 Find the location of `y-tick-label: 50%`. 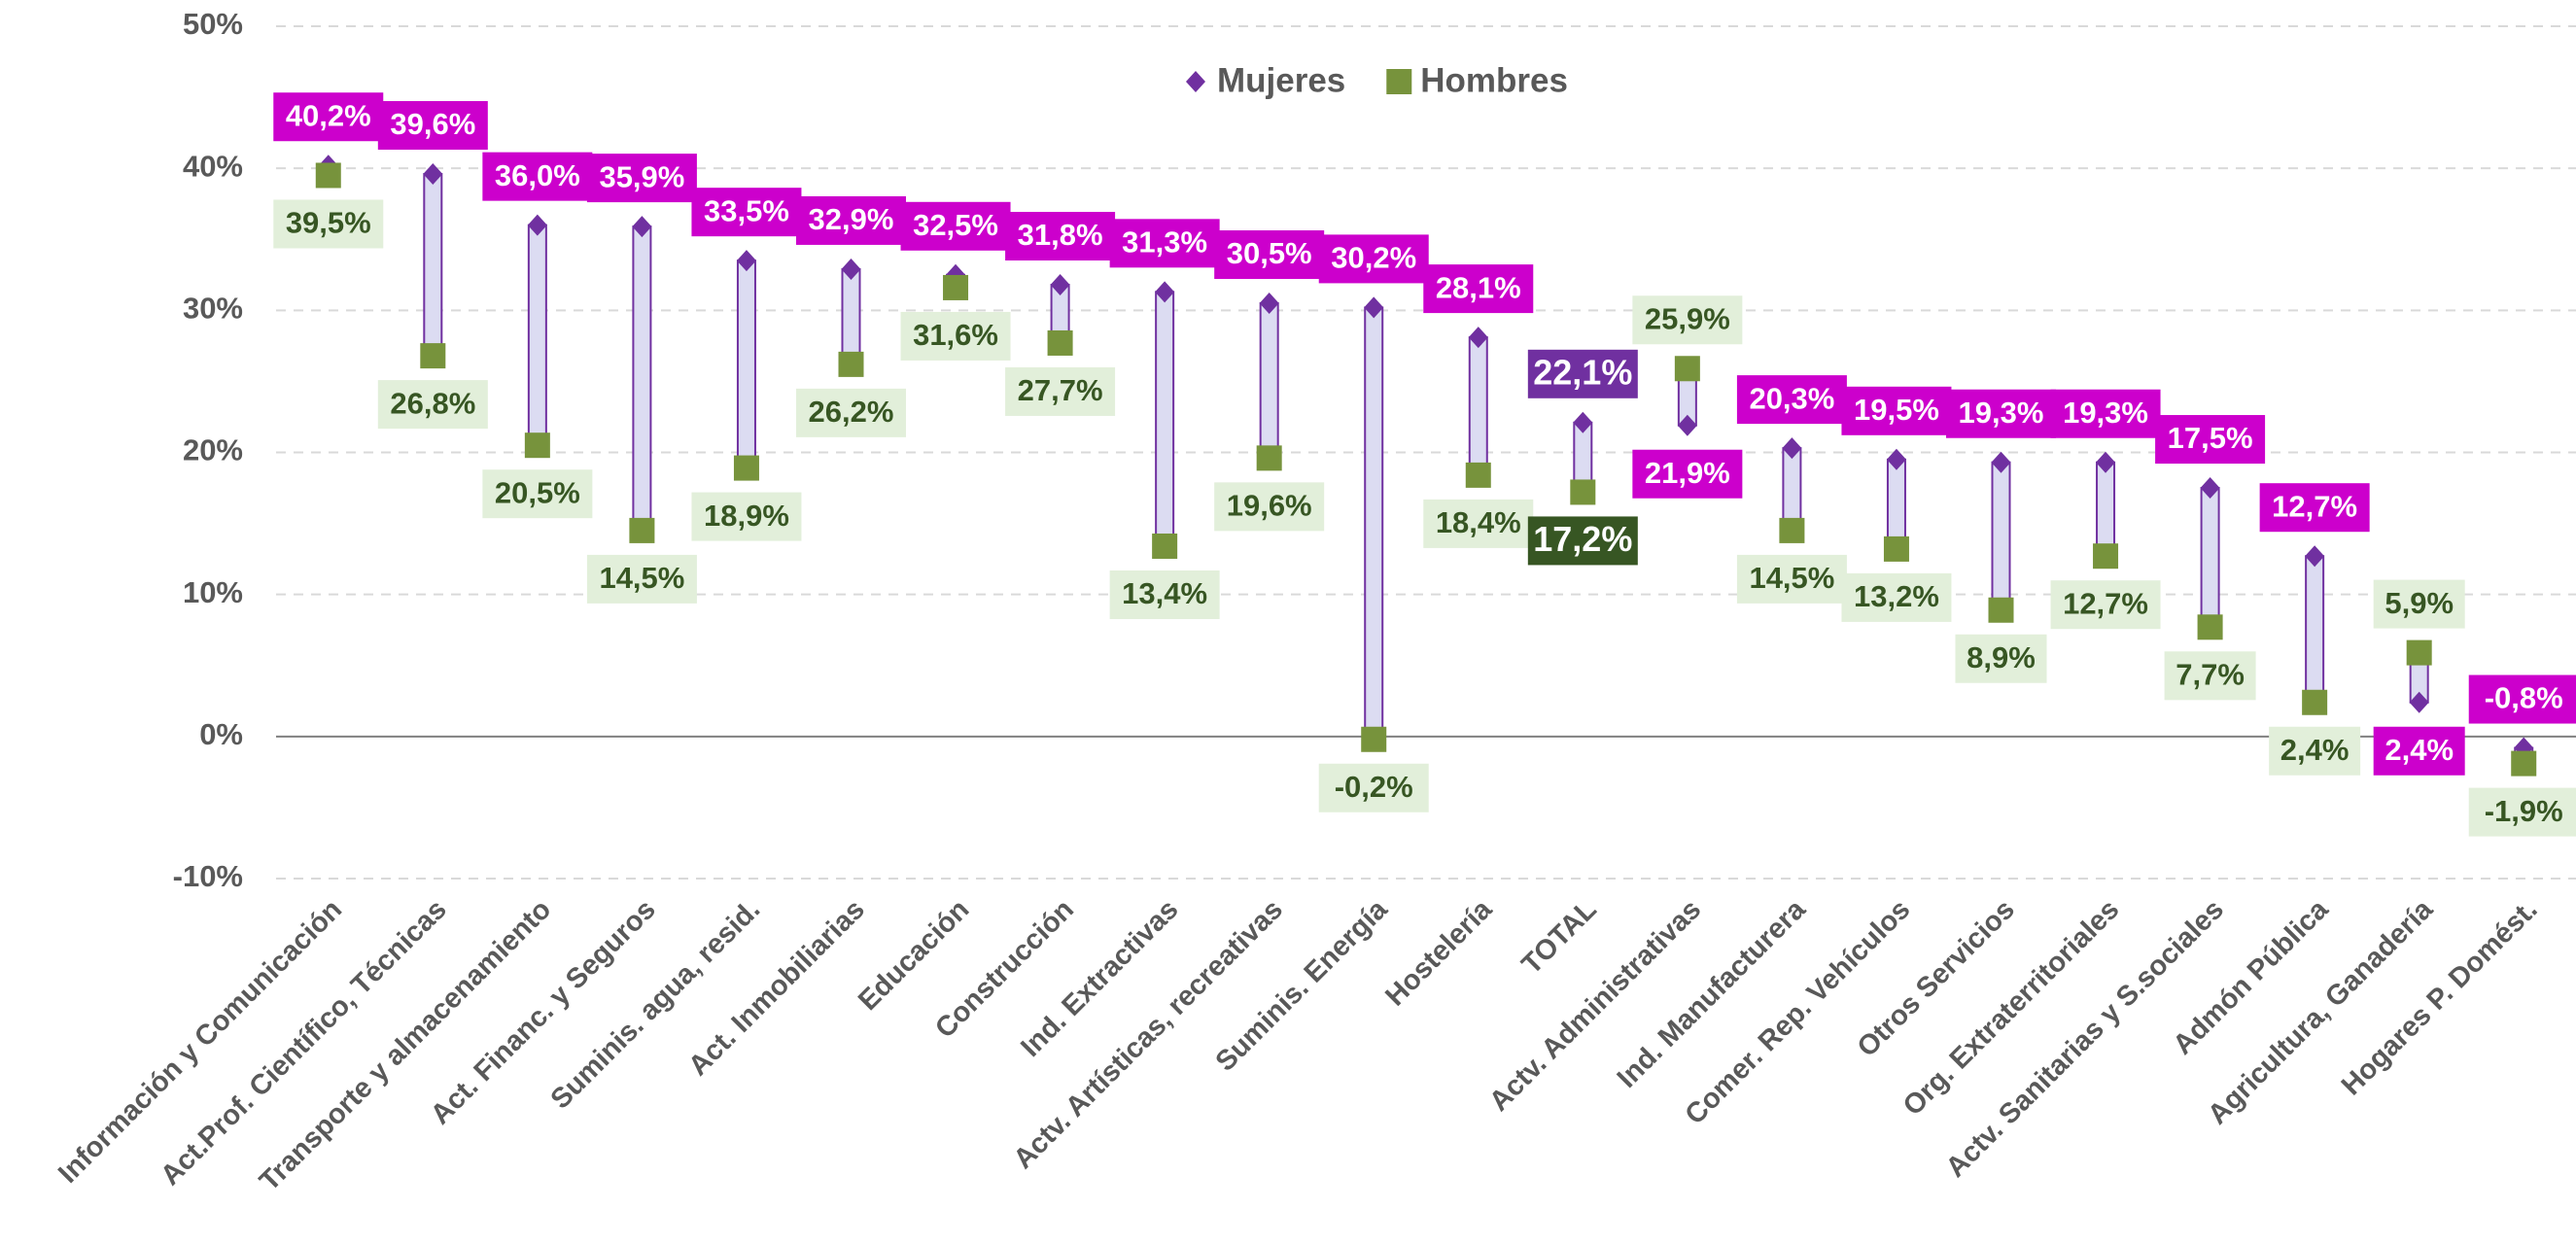

y-tick-label: 50% is located at coordinates (213, 24).